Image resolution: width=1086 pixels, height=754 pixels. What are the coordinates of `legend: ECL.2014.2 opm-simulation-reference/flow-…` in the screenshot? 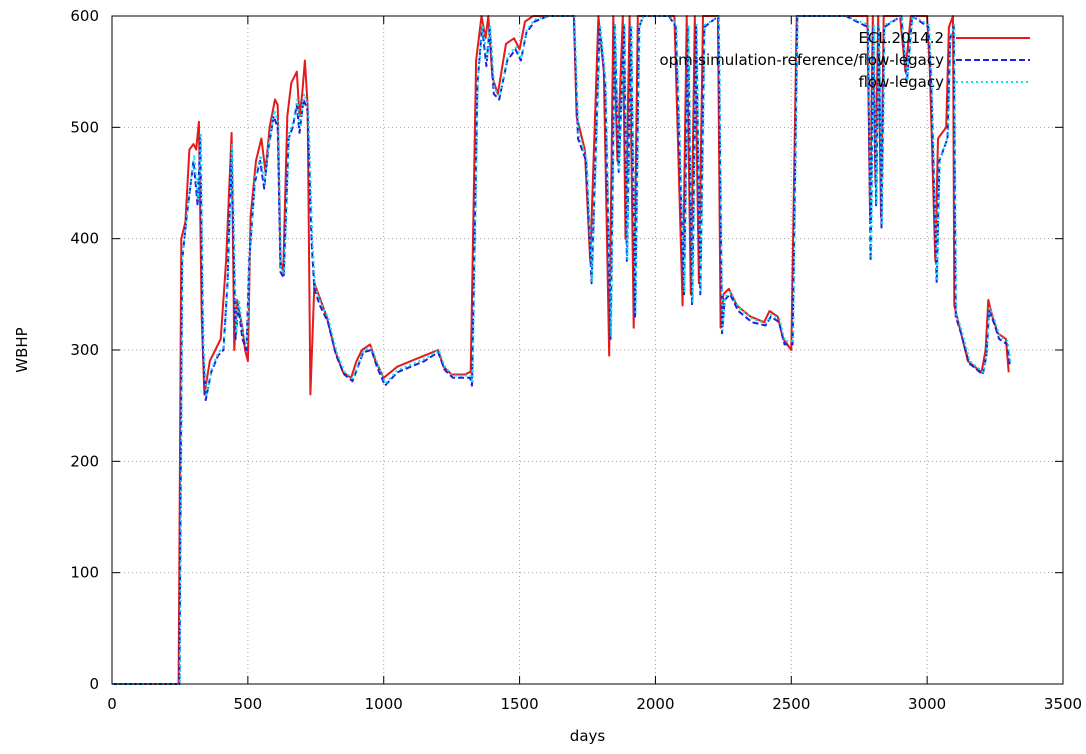 It's located at (844, 60).